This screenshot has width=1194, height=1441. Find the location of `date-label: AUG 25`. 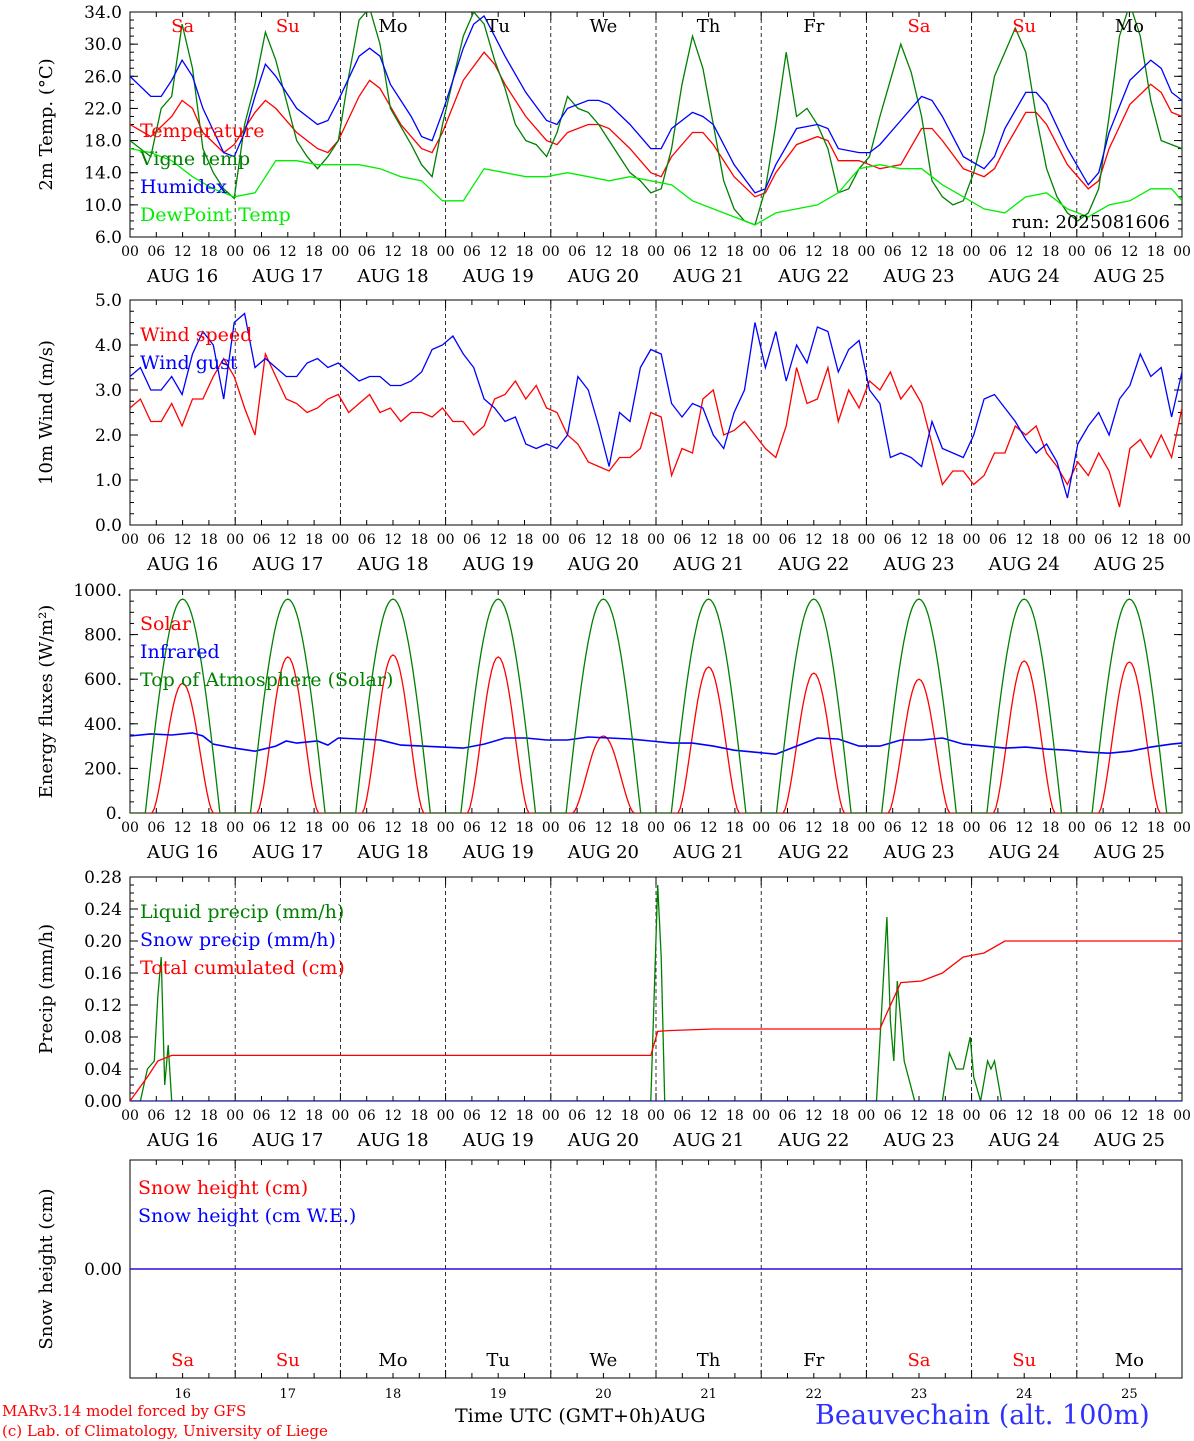

date-label: AUG 25 is located at coordinates (1129, 852).